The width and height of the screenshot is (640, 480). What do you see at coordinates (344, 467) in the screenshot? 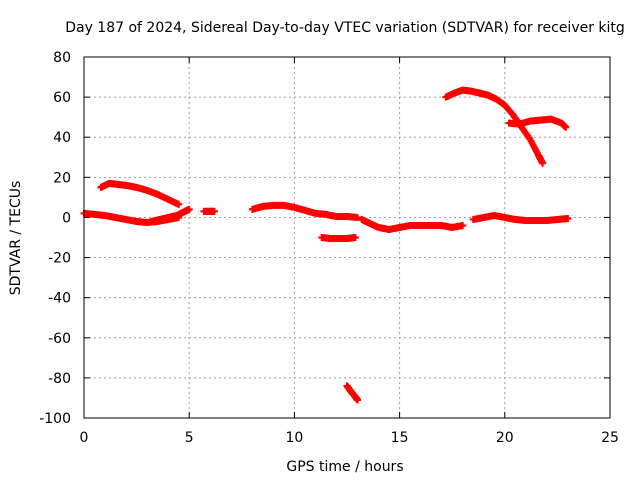
I see `x-axis-label: GPS time / hours` at bounding box center [344, 467].